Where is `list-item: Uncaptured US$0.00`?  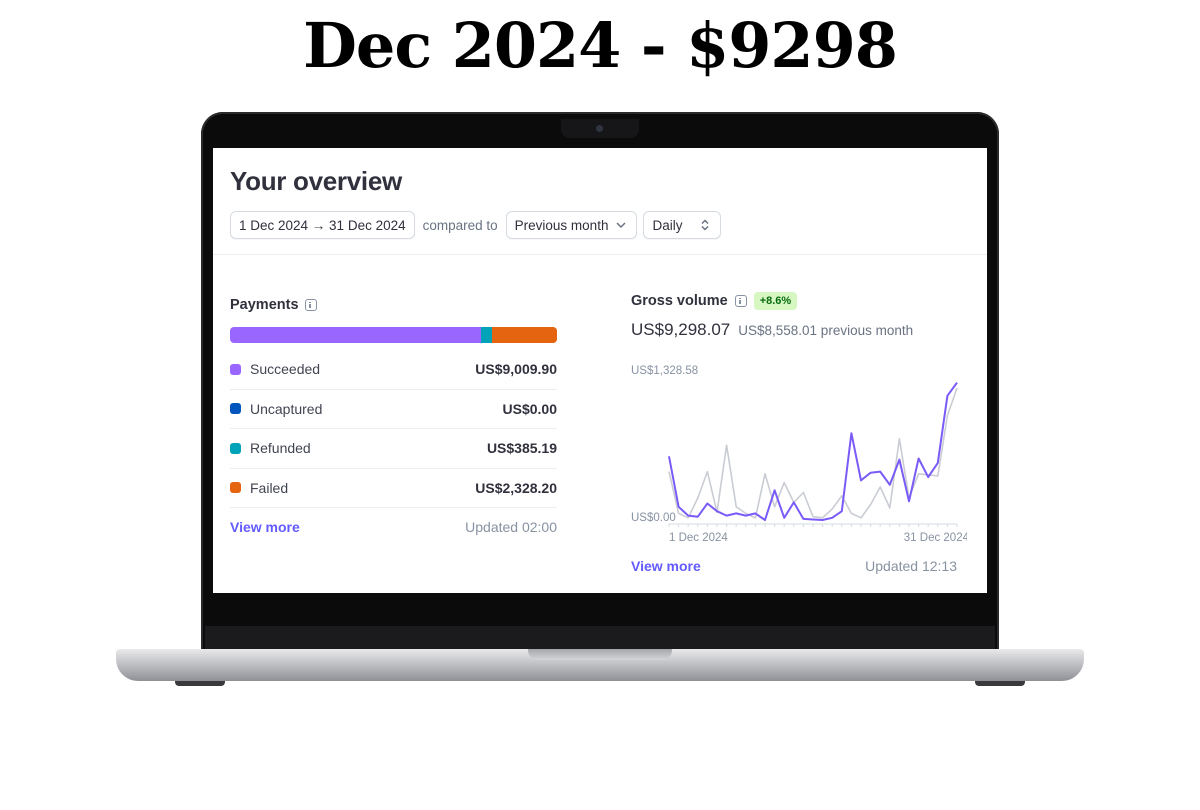 list-item: Uncaptured US$0.00 is located at coordinates (393, 409).